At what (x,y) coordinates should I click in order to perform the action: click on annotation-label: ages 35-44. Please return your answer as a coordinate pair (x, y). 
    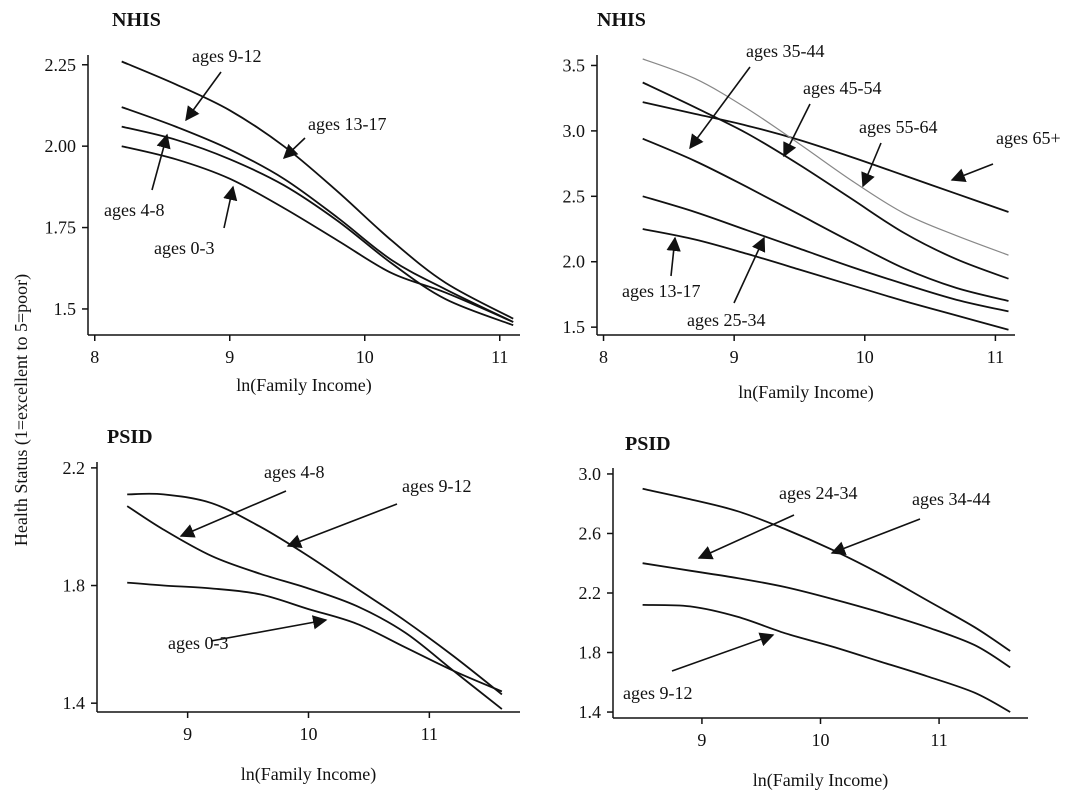
    Looking at the image, I should click on (785, 51).